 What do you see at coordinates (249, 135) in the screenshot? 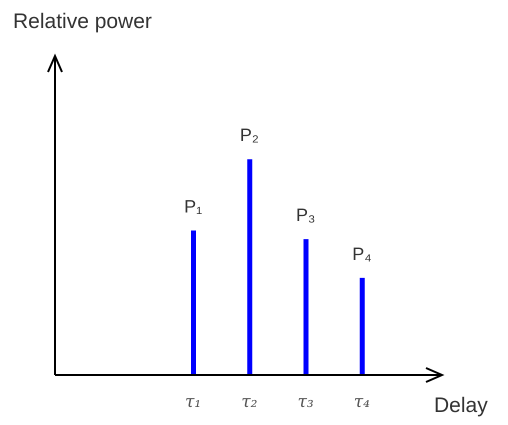
I see `annotation: P₂` at bounding box center [249, 135].